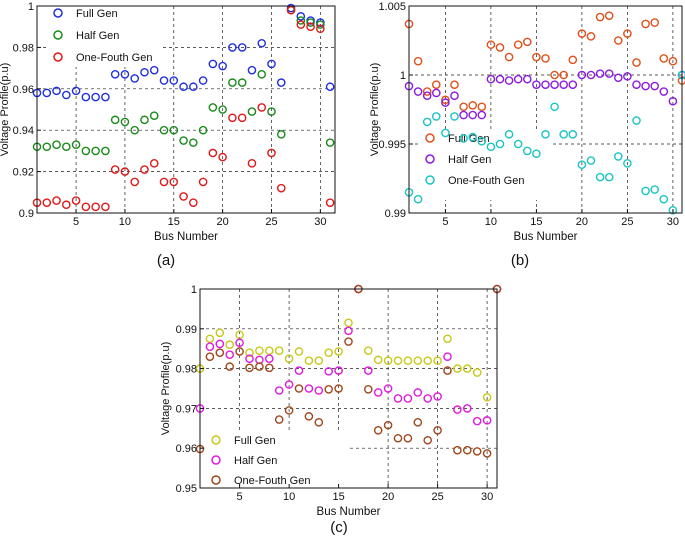 This screenshot has width=685, height=548. What do you see at coordinates (5, 110) in the screenshot?
I see `y-axis-label: Voltage Profile(p.u)` at bounding box center [5, 110].